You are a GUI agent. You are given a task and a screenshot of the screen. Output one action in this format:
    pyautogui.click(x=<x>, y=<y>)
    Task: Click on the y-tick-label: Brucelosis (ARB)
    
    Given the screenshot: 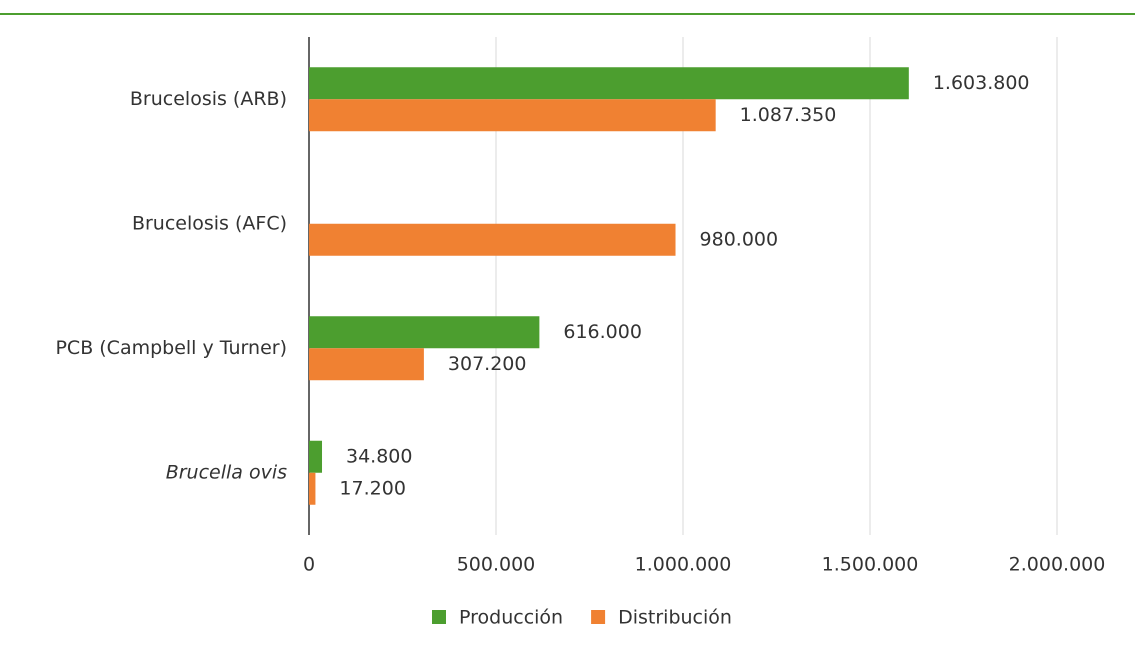 What is the action you would take?
    pyautogui.click(x=208, y=99)
    